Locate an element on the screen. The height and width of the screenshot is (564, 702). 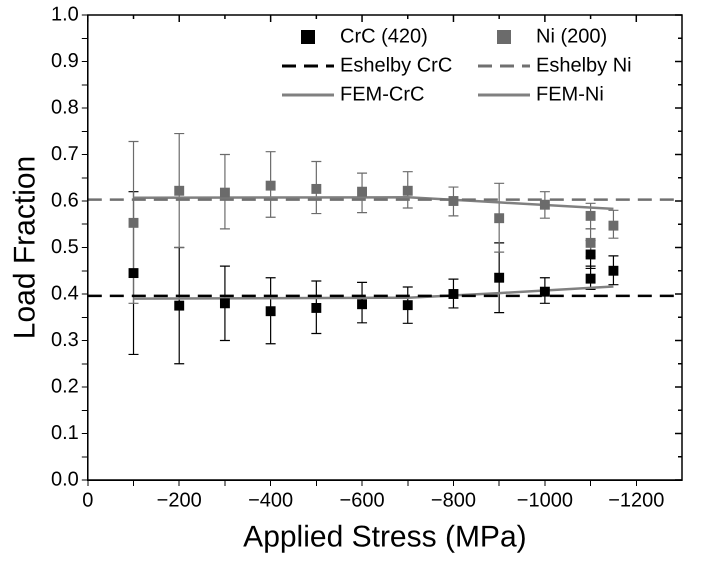
x-tick-label: −600 is located at coordinates (362, 501).